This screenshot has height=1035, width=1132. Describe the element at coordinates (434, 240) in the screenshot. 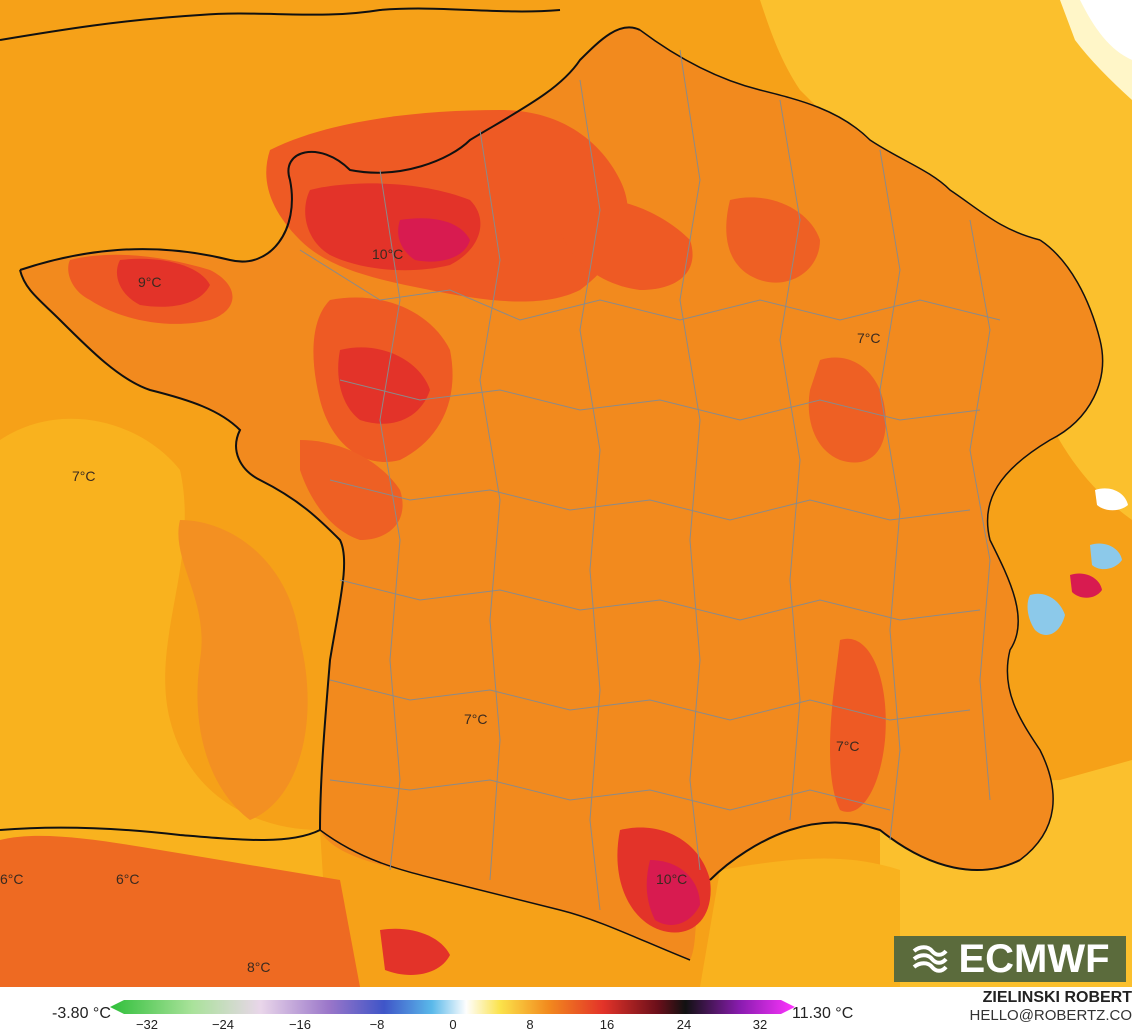

I see `normandy-hottest-core` at that location.